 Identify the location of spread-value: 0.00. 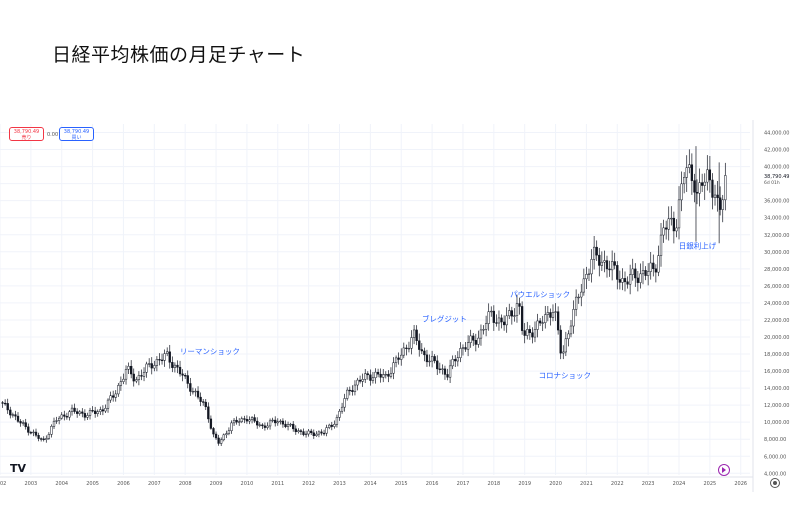
(53, 135).